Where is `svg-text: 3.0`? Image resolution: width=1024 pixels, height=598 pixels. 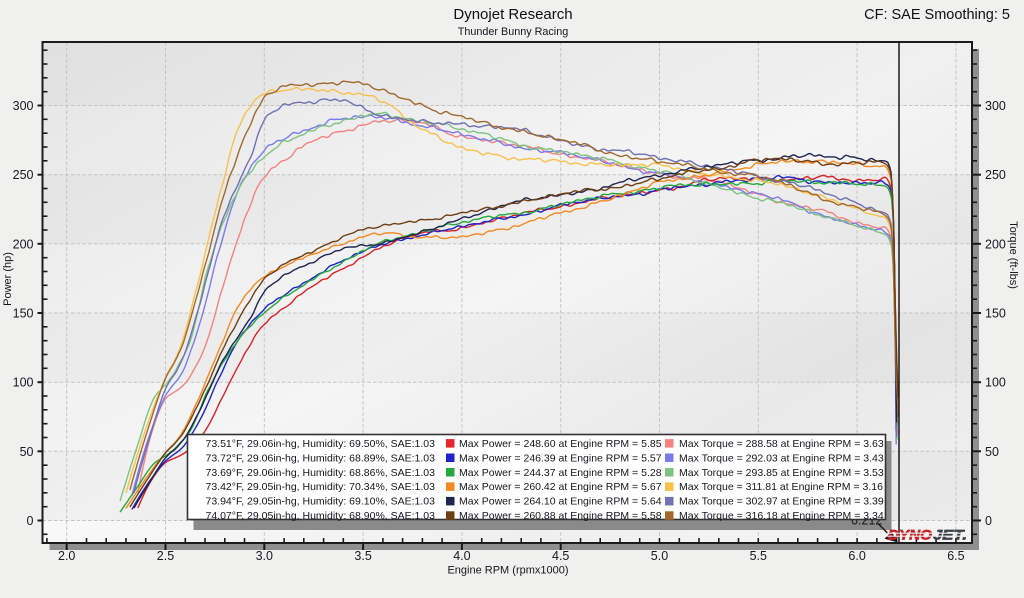 svg-text: 3.0 is located at coordinates (264, 556).